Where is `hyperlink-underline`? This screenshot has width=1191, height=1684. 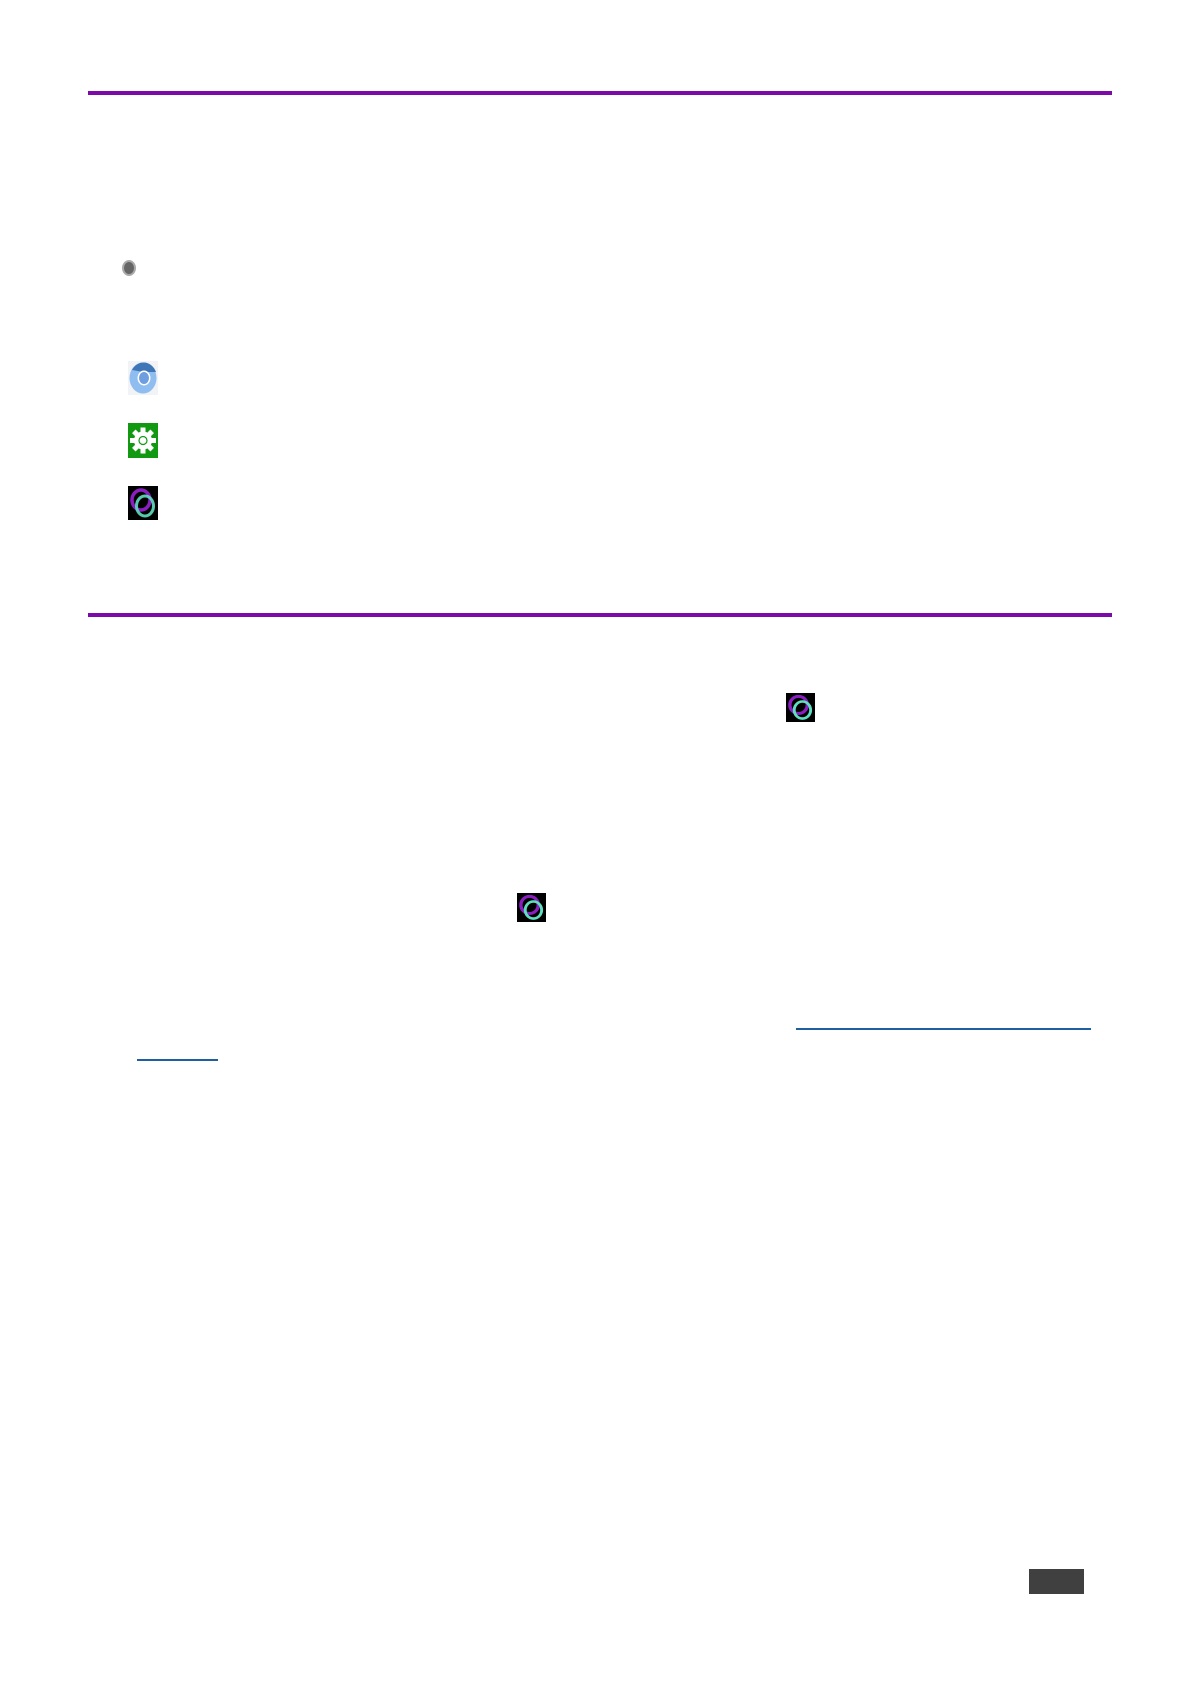
hyperlink-underline is located at coordinates (943, 1029).